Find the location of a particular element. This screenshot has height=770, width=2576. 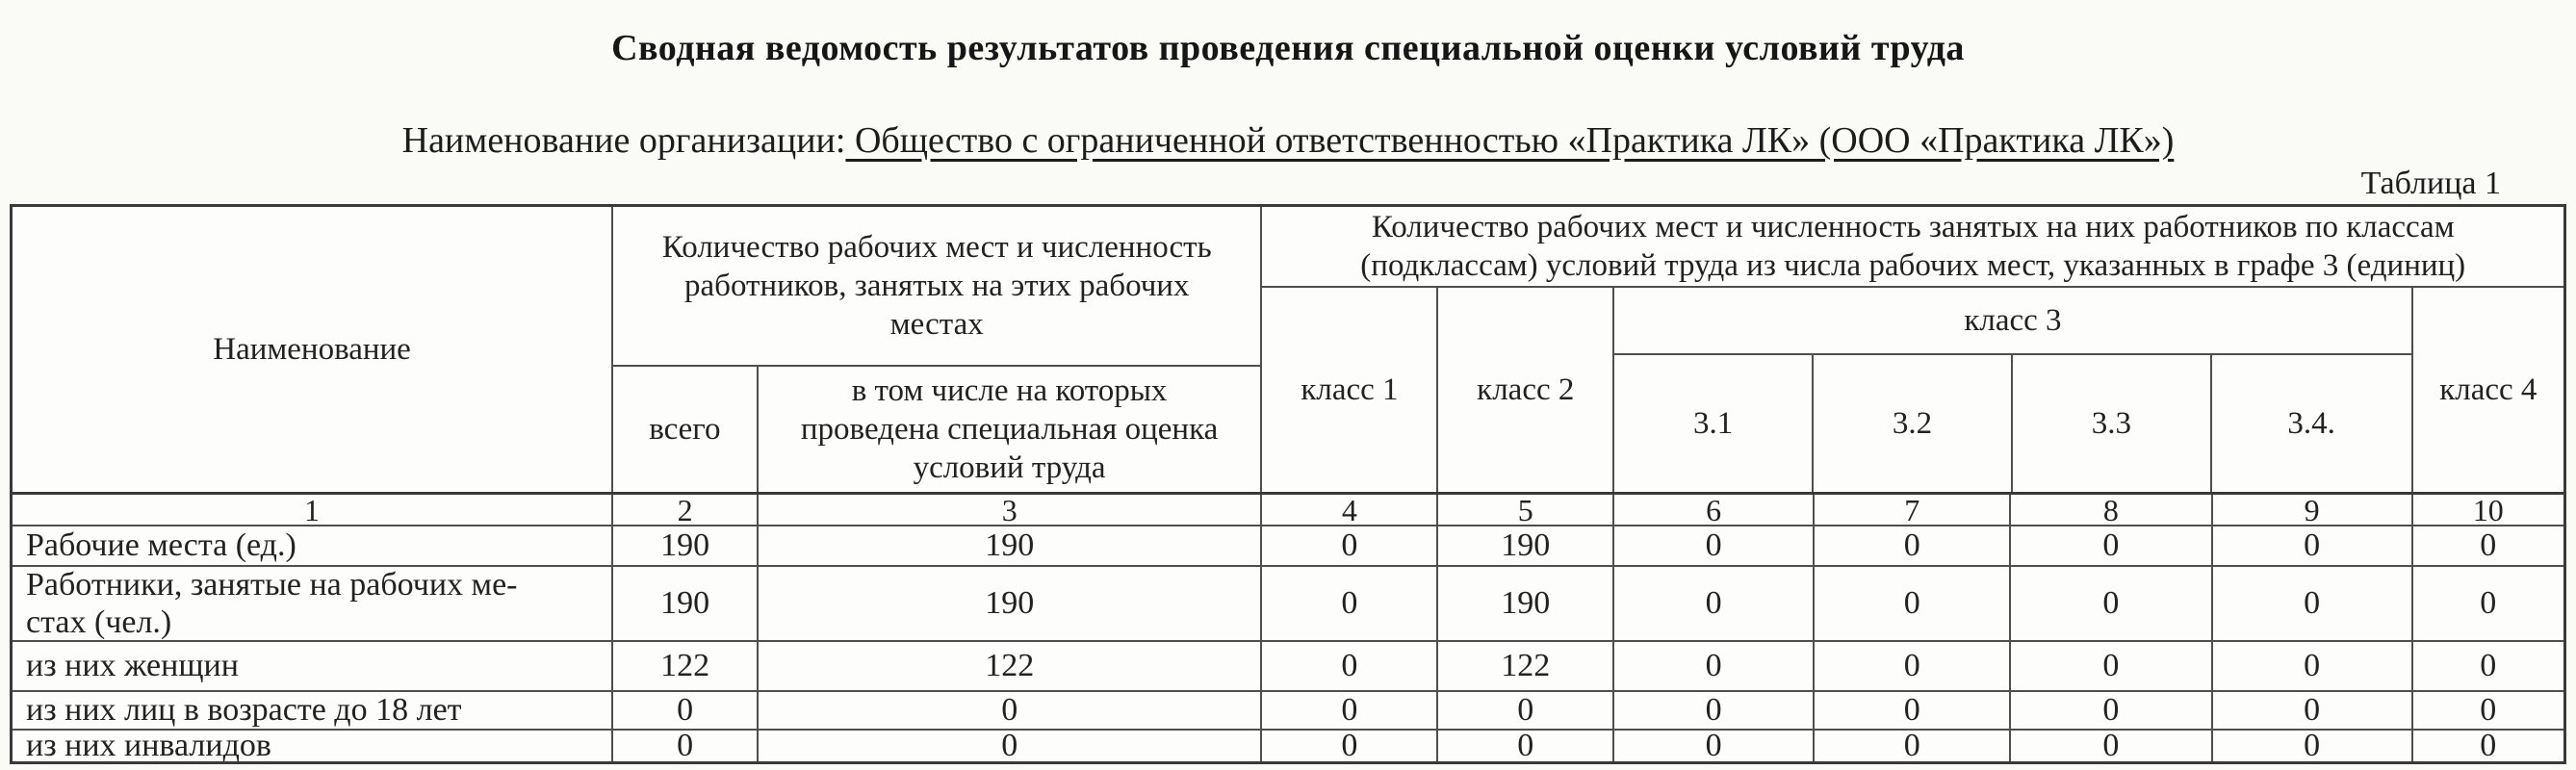

column-number: 10 is located at coordinates (2488, 509).